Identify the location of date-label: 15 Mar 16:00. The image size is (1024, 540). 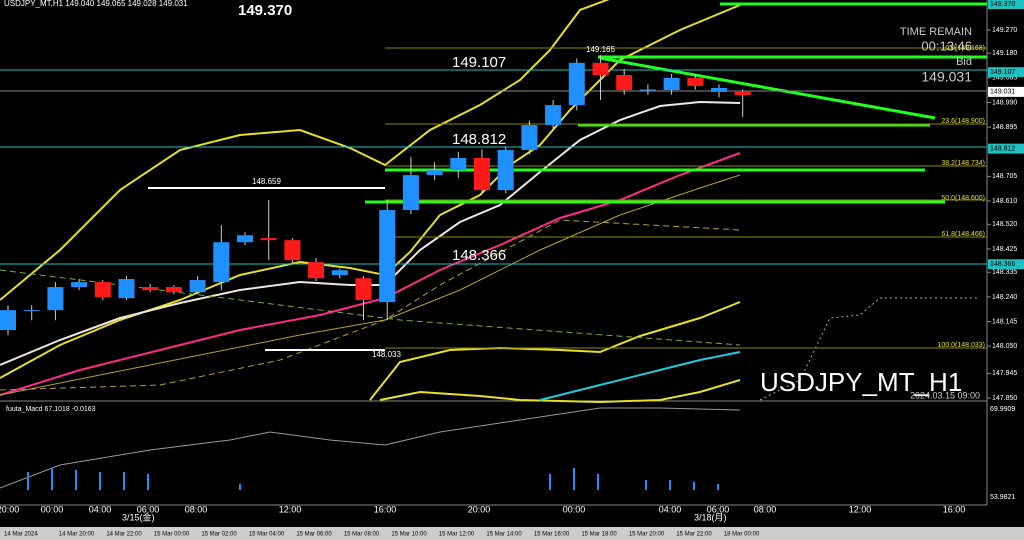
(552, 535).